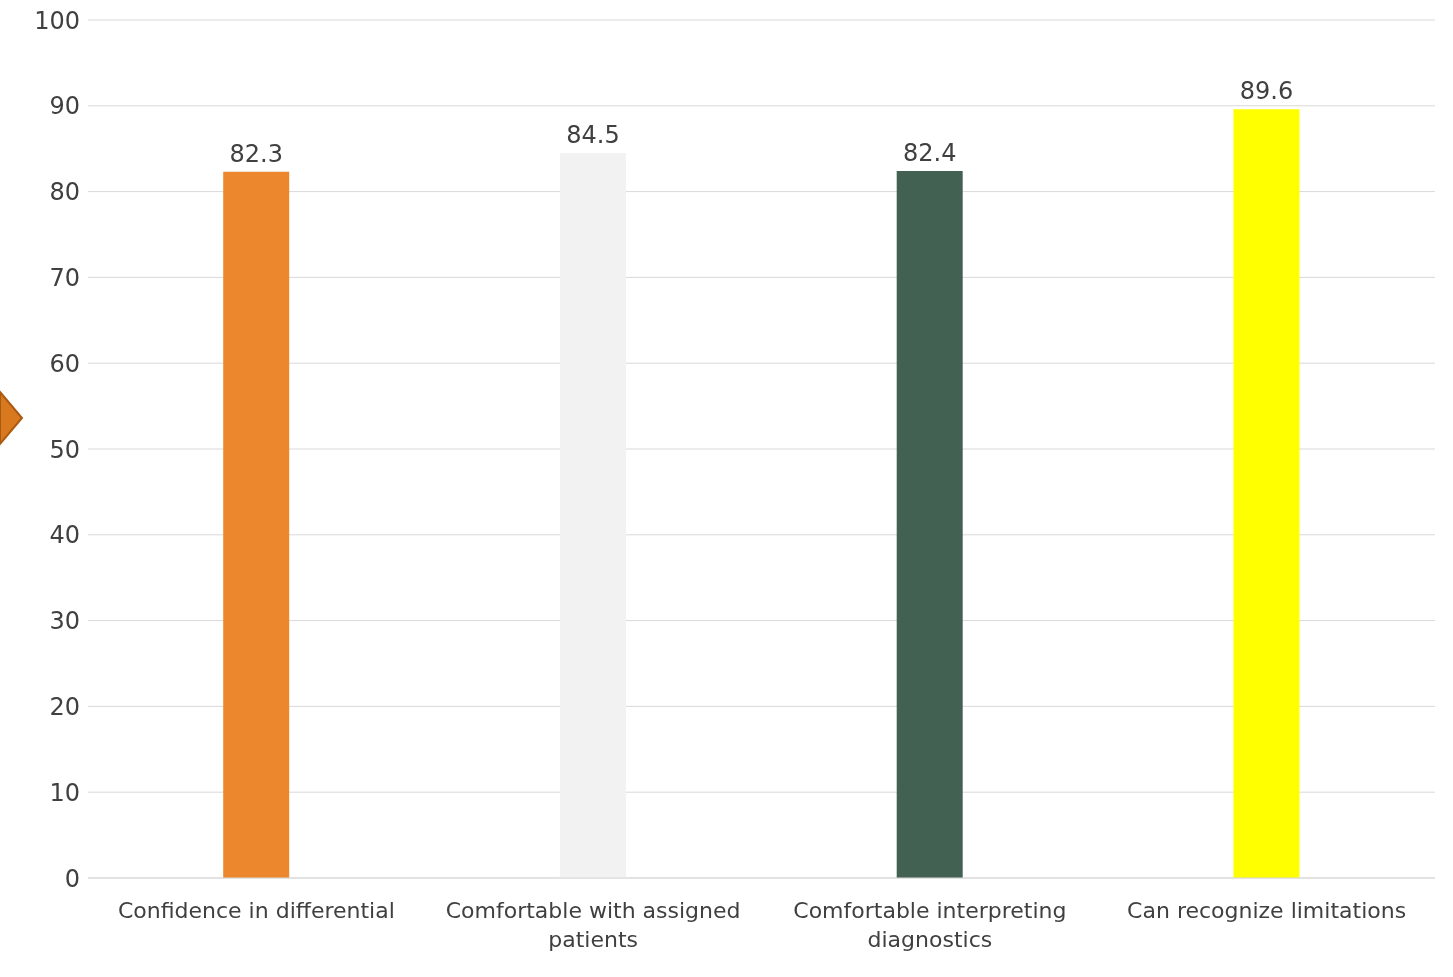 The width and height of the screenshot is (1453, 977). I want to click on y-tick-label: 40, so click(64, 535).